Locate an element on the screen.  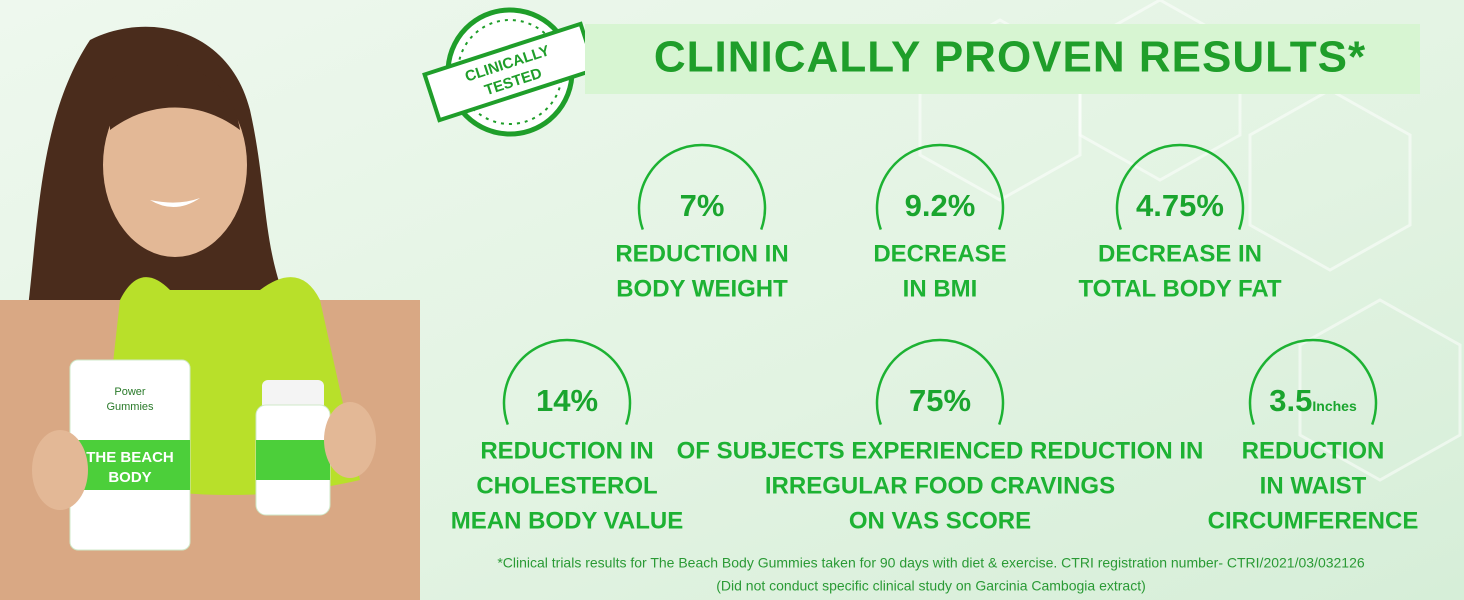
product-brand: Power is located at coordinates (130, 392).